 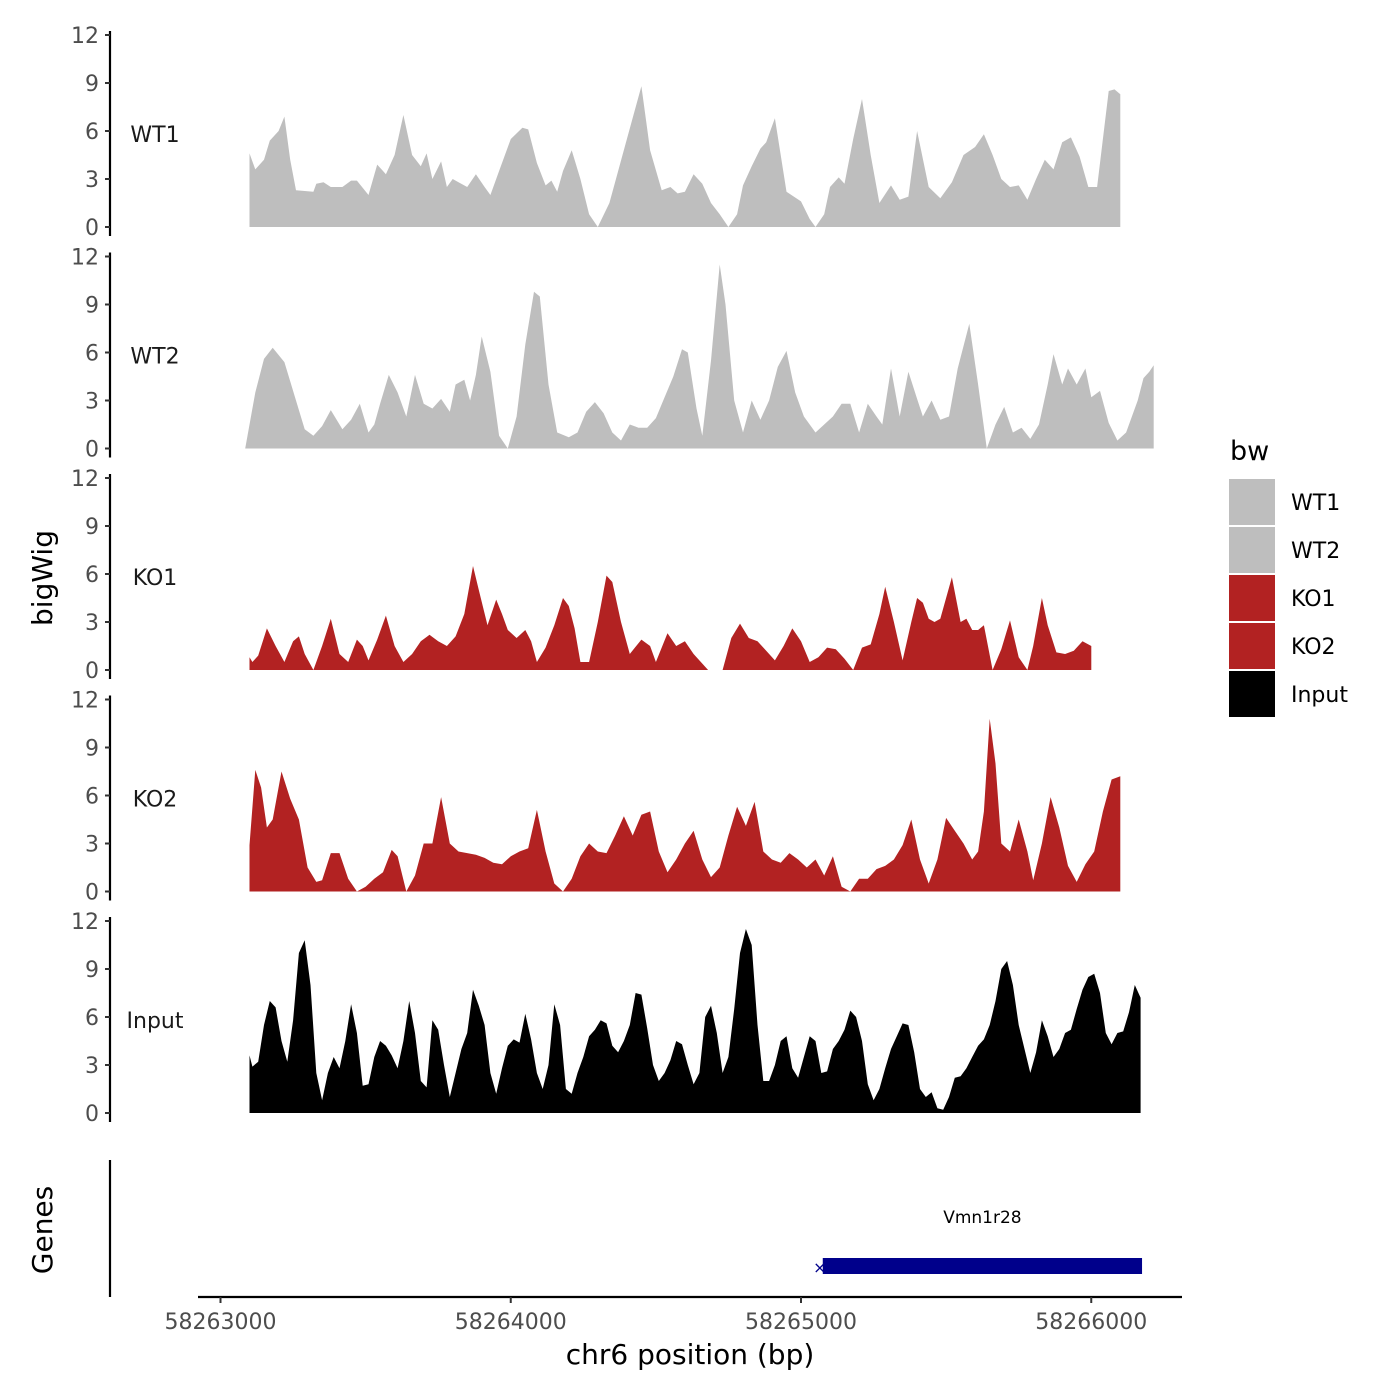 What do you see at coordinates (625, 1228) in the screenshot?
I see `genes-panel: × Vmn1r28` at bounding box center [625, 1228].